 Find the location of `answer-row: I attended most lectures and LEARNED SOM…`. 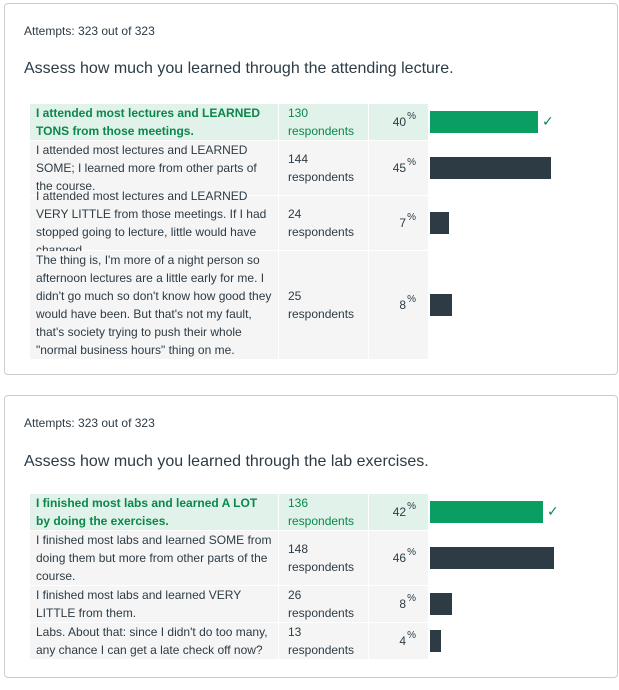

answer-row: I attended most lectures and LEARNED SOM… is located at coordinates (324, 168).